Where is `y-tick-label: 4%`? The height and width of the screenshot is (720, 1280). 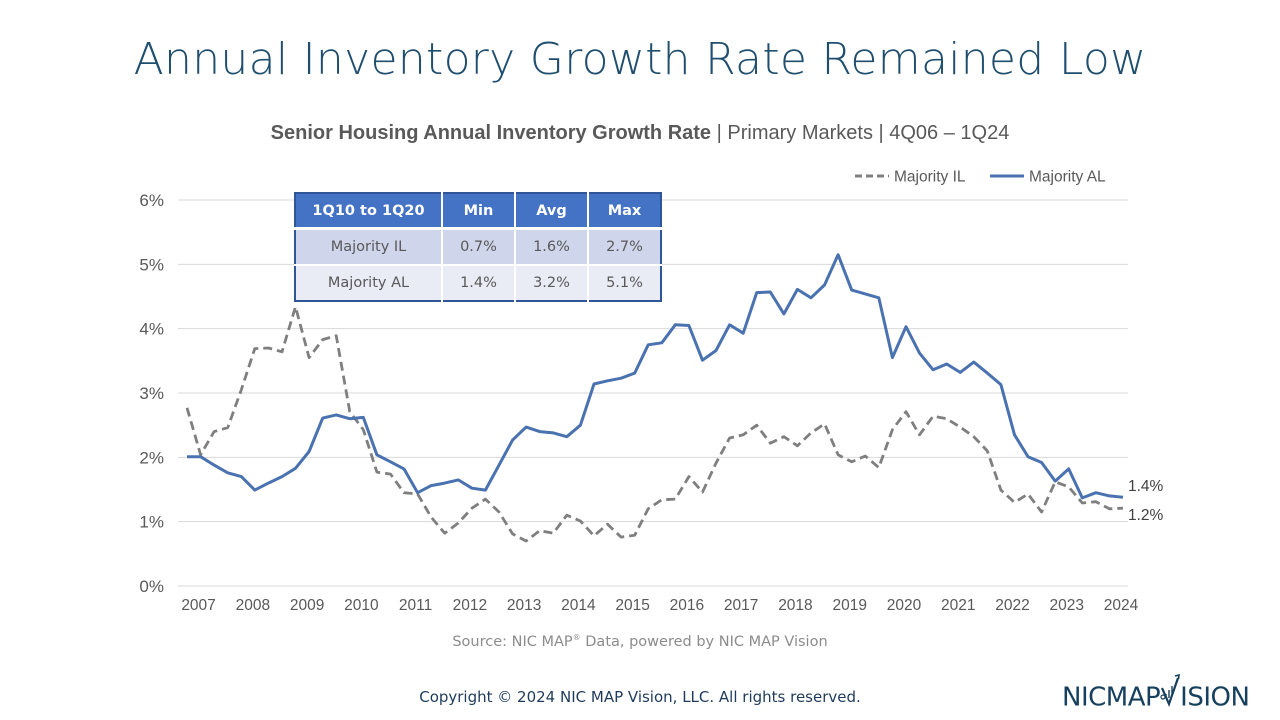 y-tick-label: 4% is located at coordinates (151, 329).